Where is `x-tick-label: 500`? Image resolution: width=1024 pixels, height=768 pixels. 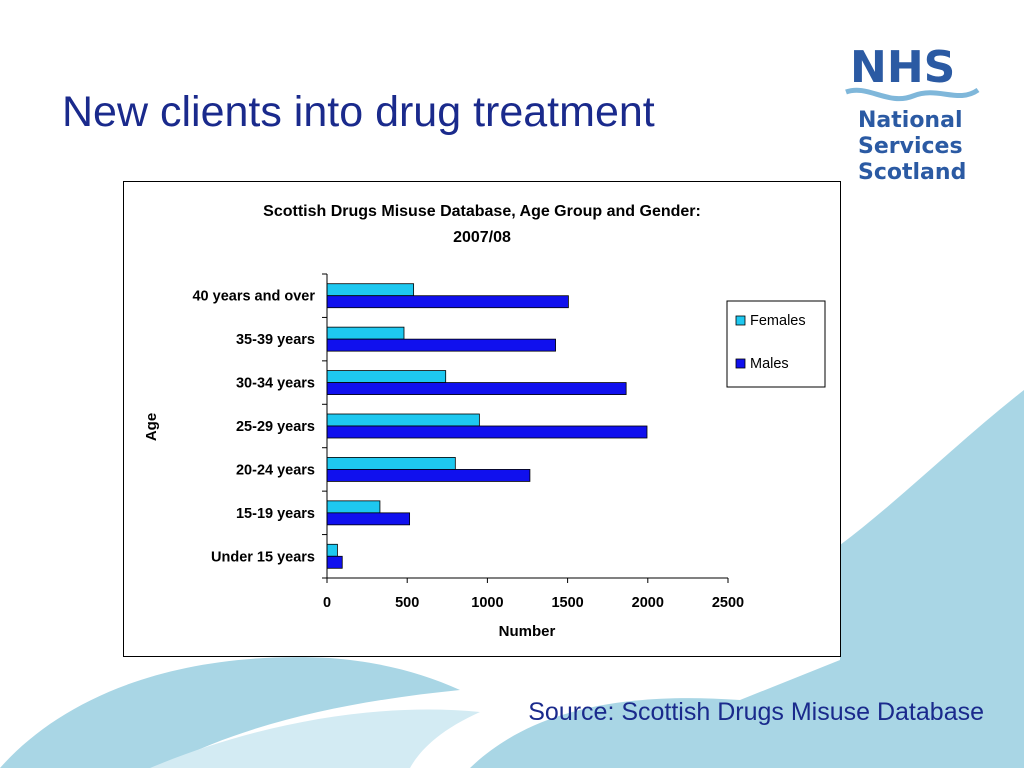 x-tick-label: 500 is located at coordinates (407, 603).